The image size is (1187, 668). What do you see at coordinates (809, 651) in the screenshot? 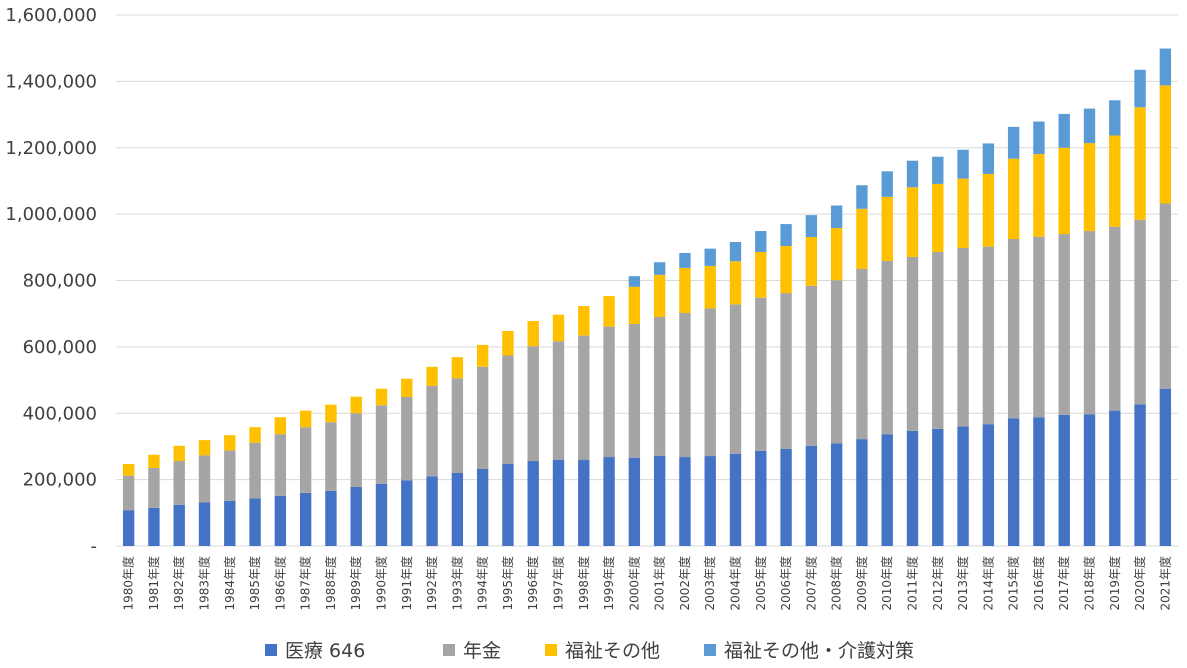
I see `legend-item-4: 福祉その他・介護対策` at bounding box center [809, 651].